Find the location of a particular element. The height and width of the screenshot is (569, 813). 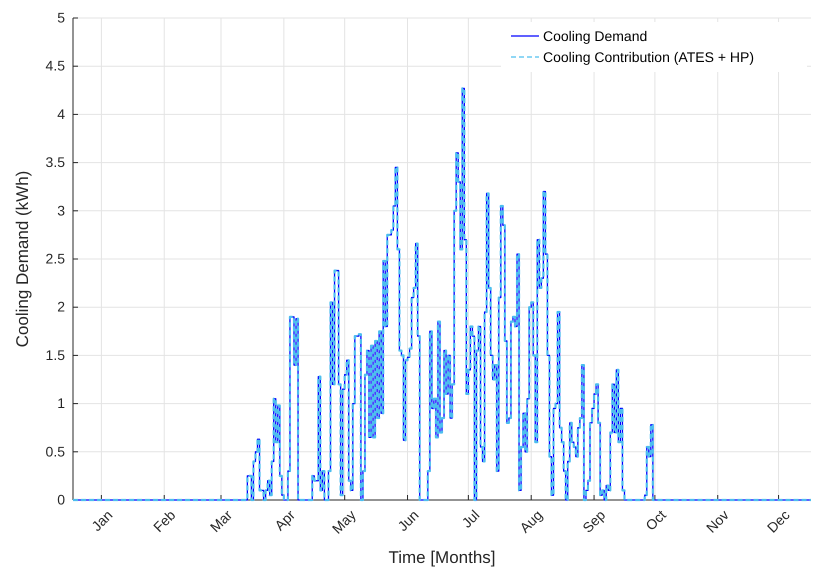

y-tick-label: 3 is located at coordinates (61, 210).